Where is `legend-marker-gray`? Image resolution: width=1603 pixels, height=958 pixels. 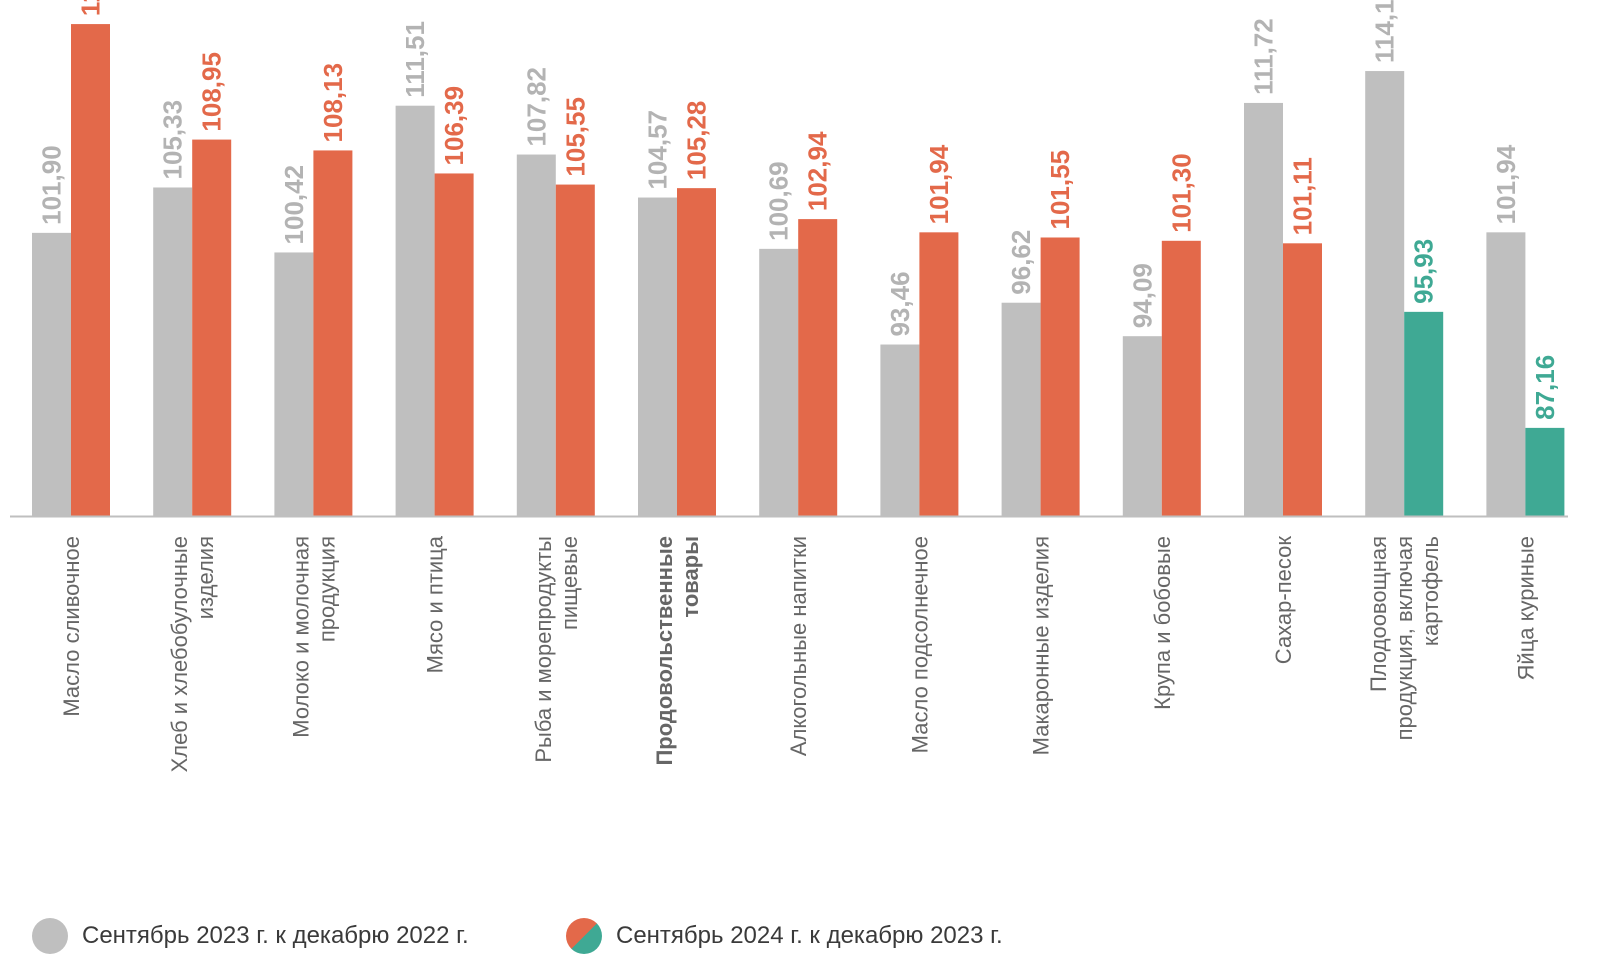 legend-marker-gray is located at coordinates (50, 936).